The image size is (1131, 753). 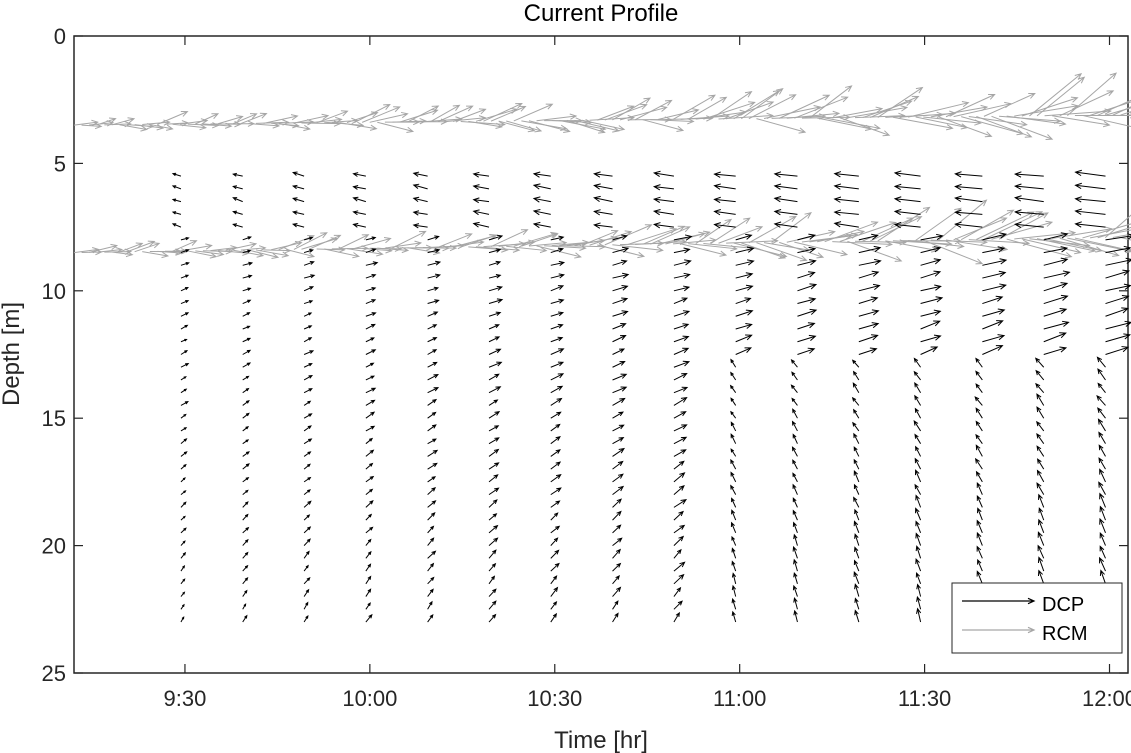 What do you see at coordinates (999, 601) in the screenshot?
I see `legend-dcp-arrow` at bounding box center [999, 601].